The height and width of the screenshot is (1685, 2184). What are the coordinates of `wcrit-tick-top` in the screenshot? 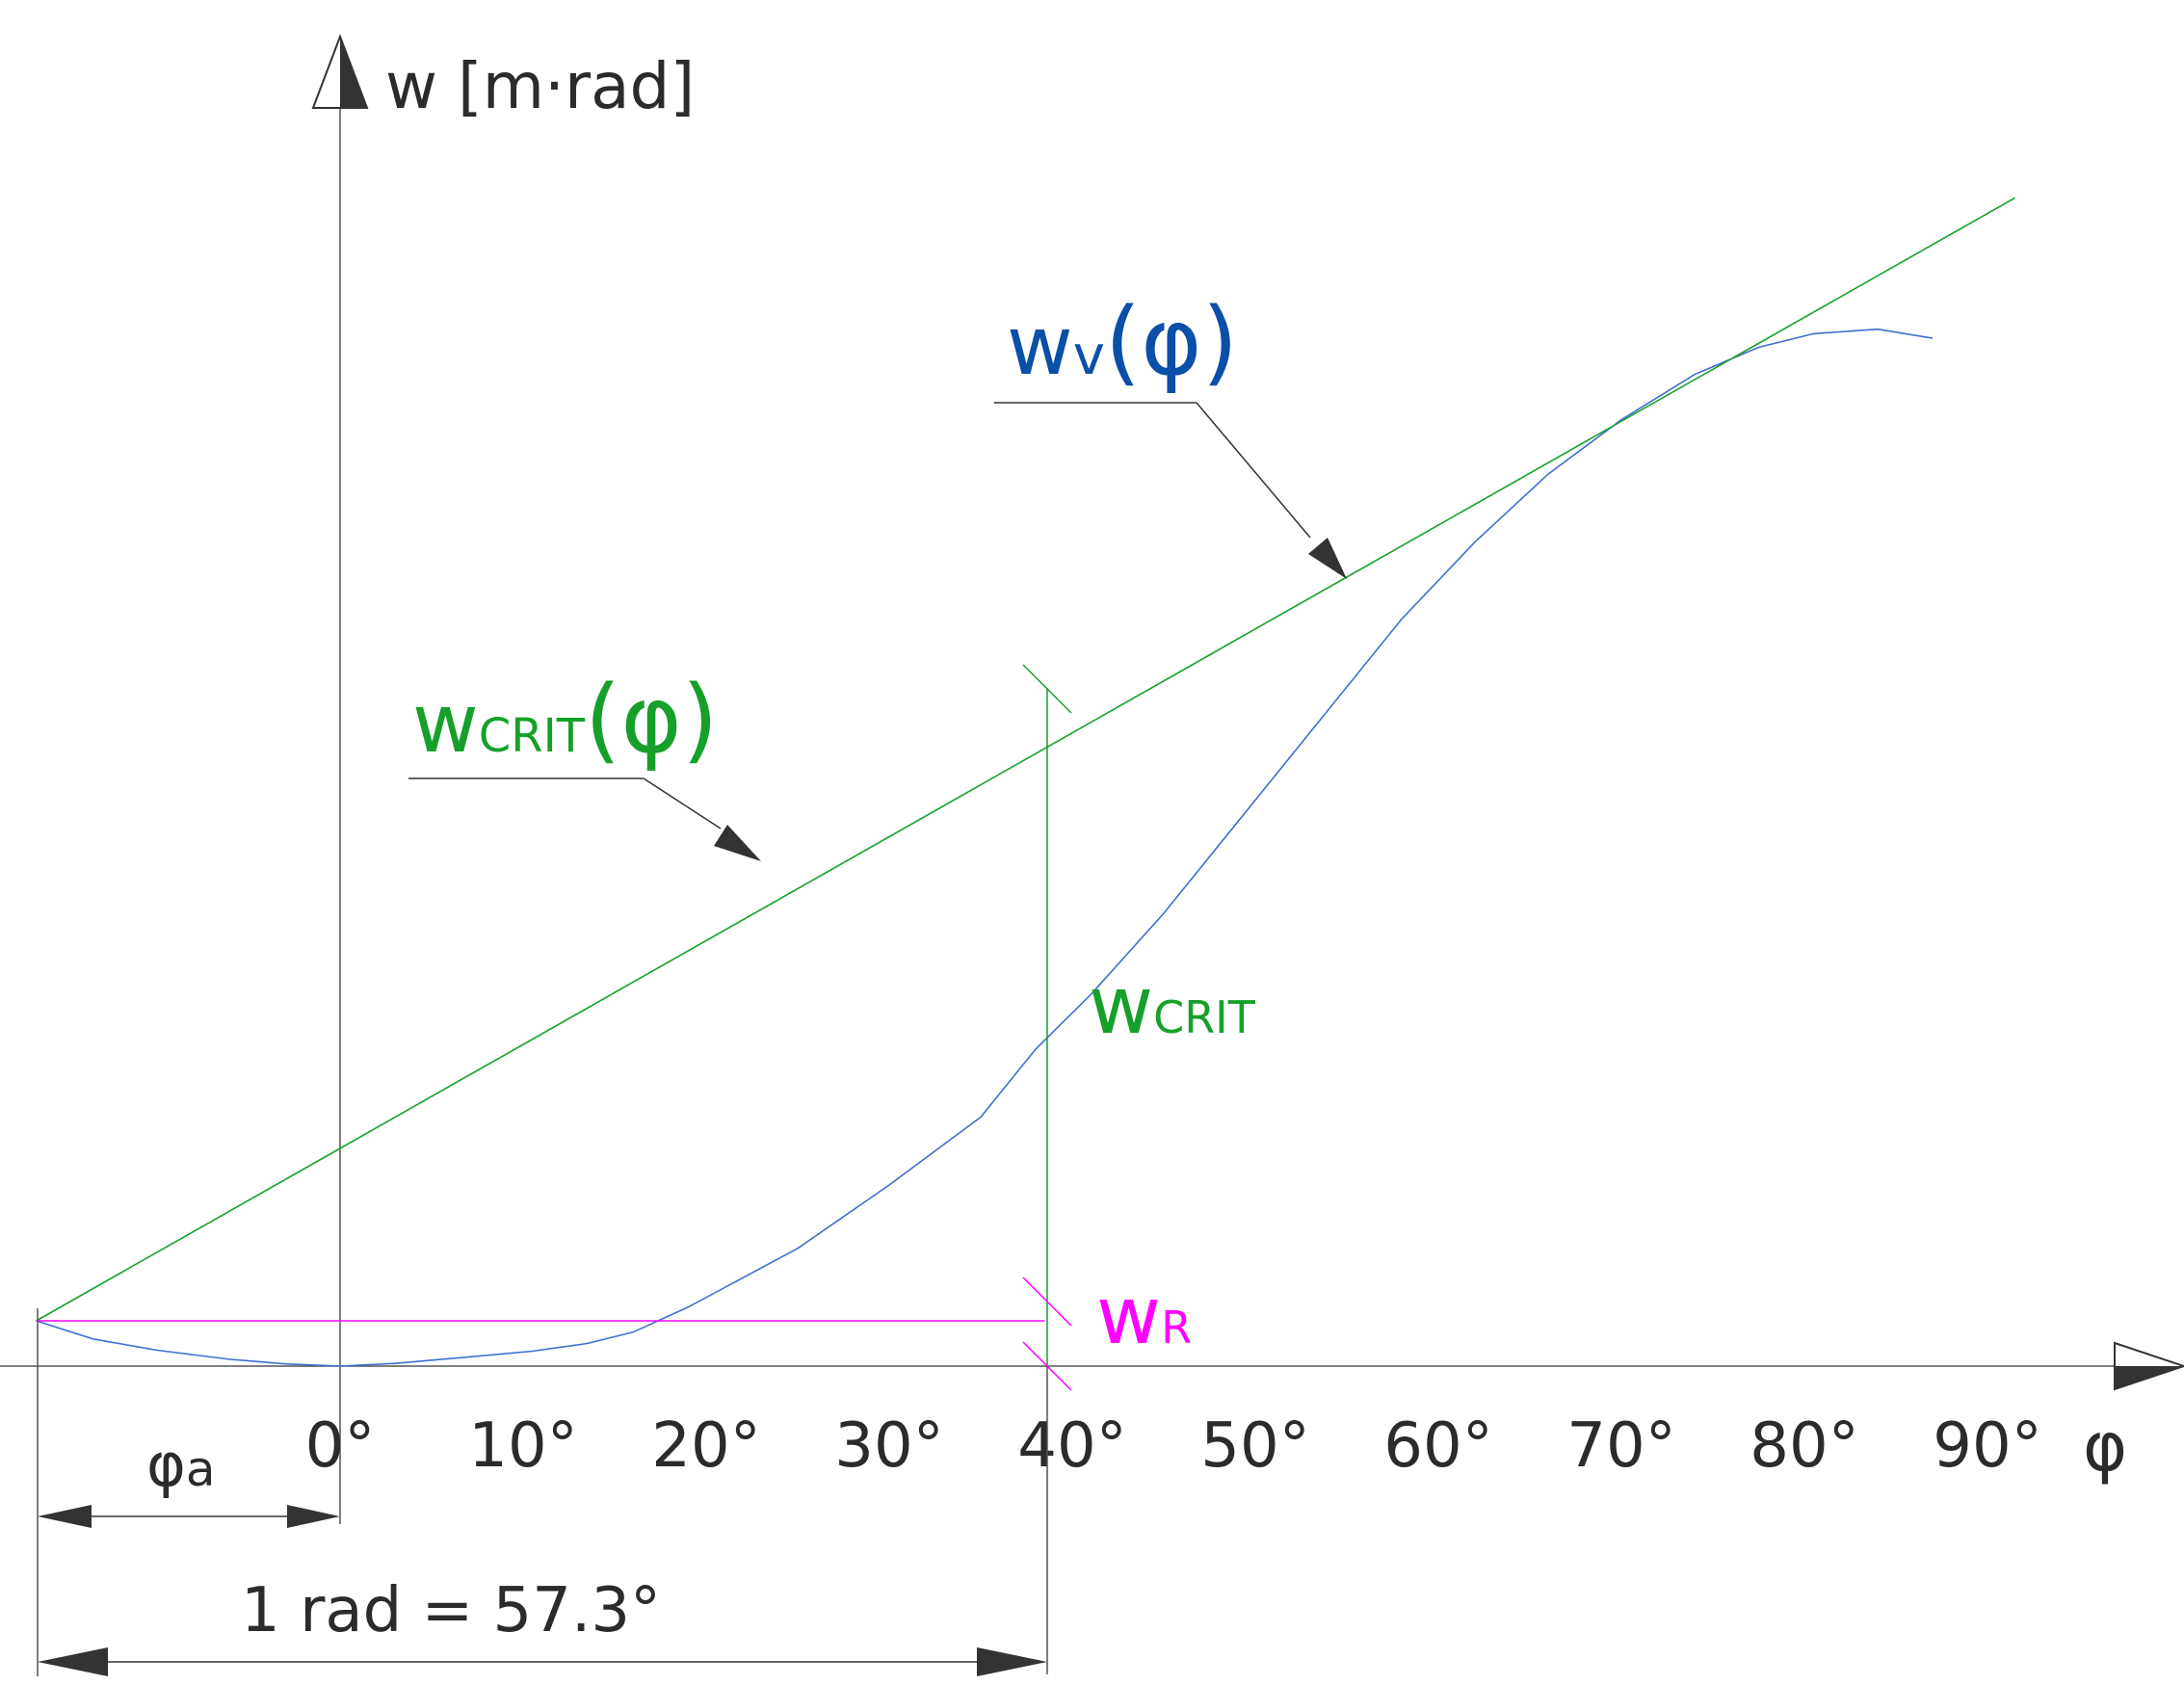 It's located at (1047, 689).